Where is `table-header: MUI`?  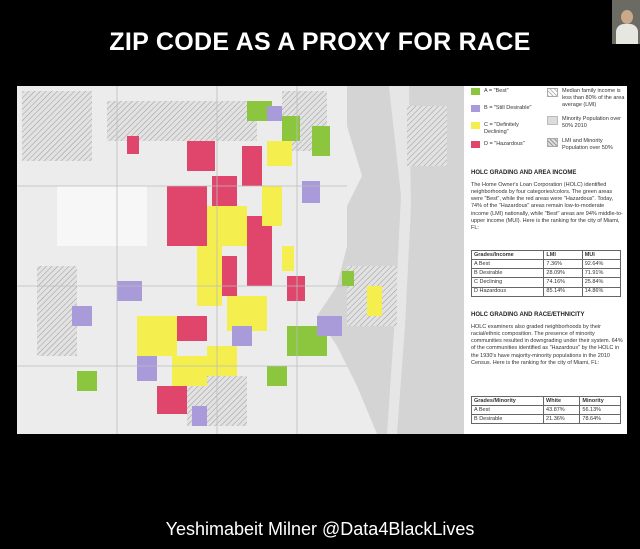 table-header: MUI is located at coordinates (601, 255).